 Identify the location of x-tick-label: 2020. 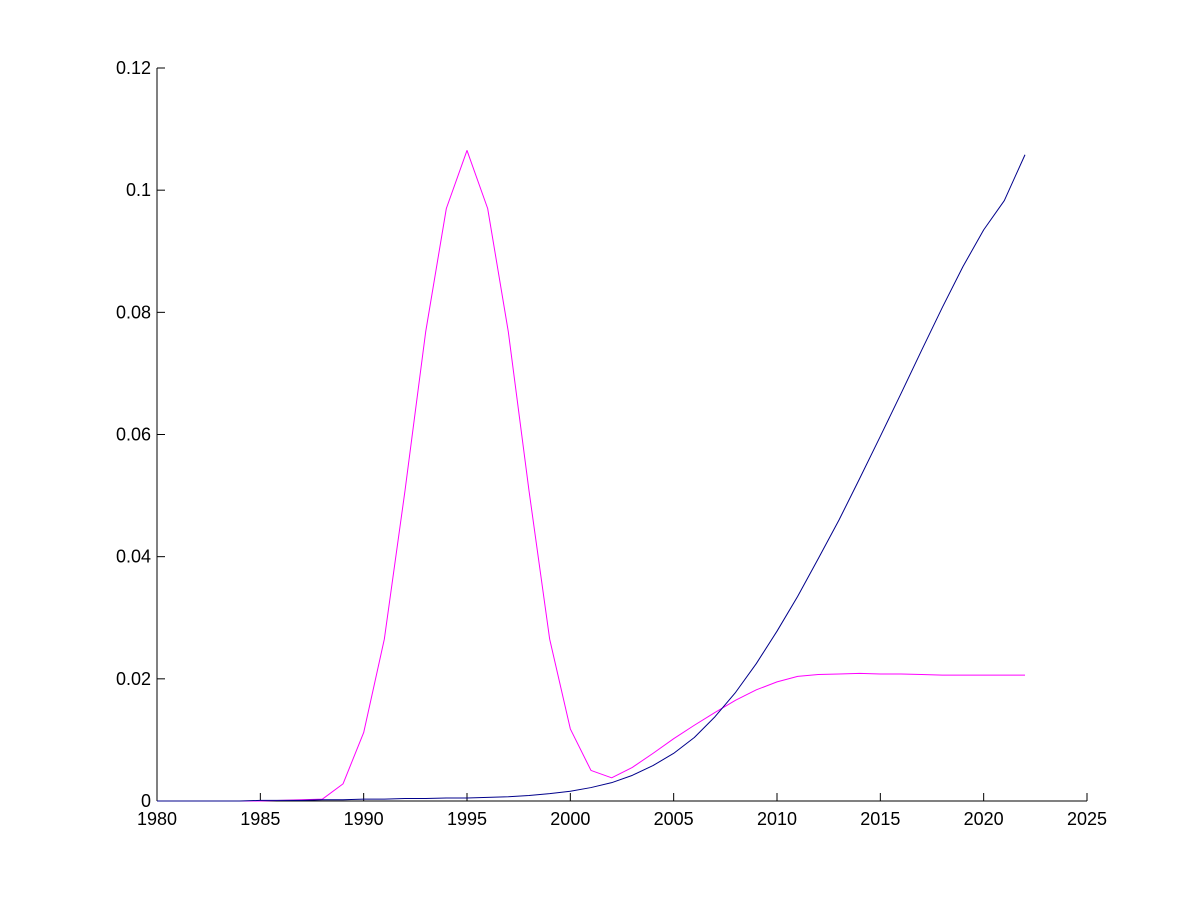
(984, 819).